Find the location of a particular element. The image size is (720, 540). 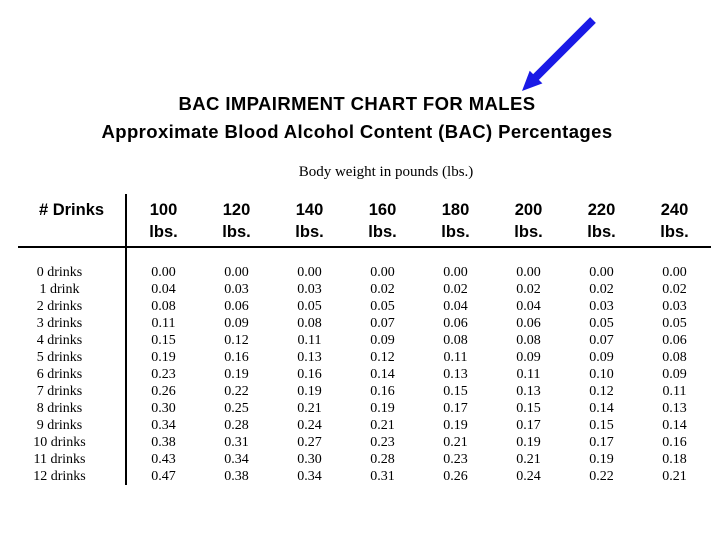

column-weight: 100 is located at coordinates (163, 210).